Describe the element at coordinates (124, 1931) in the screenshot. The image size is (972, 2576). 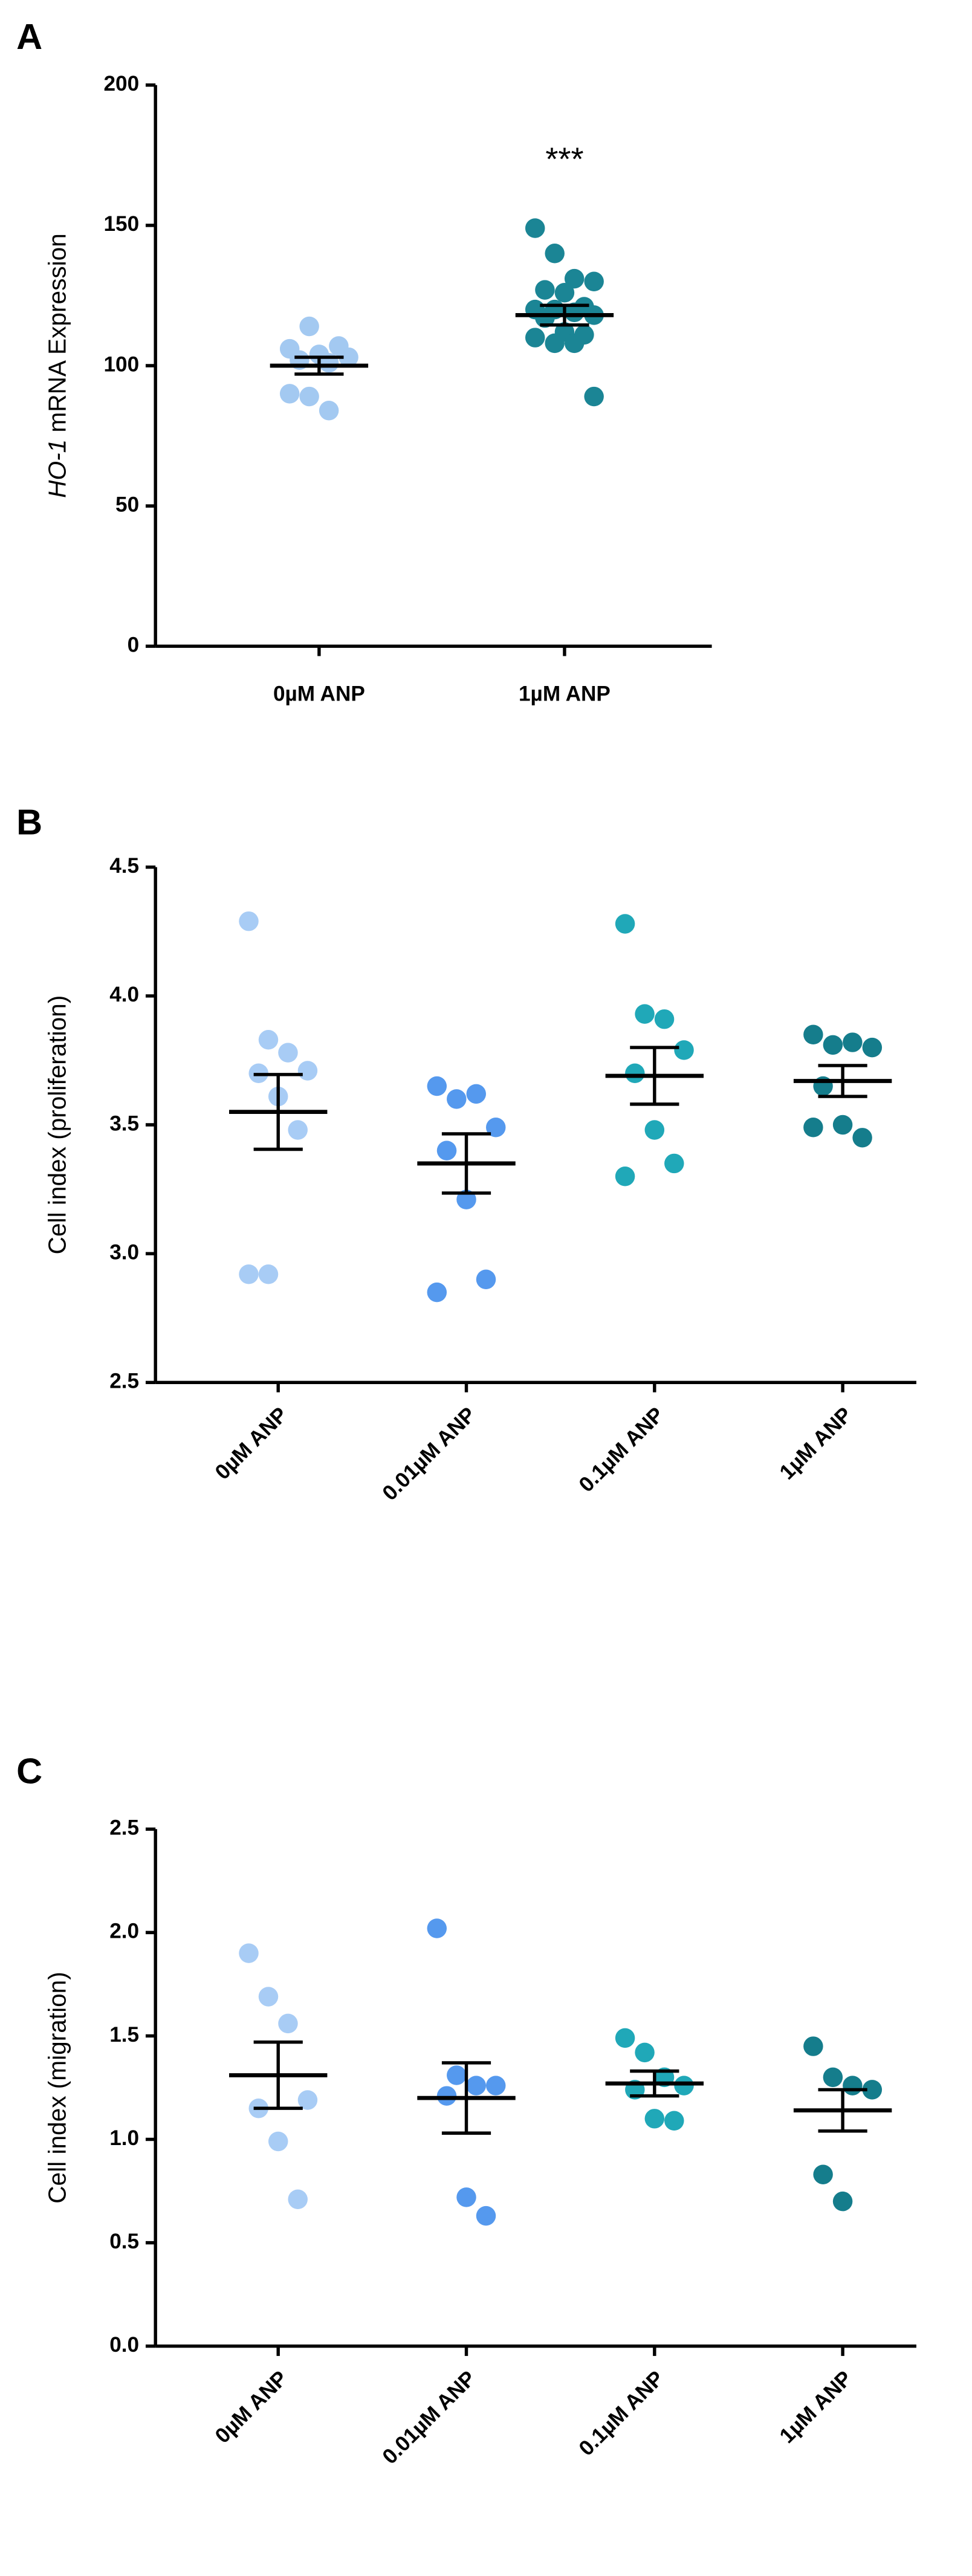
I see `y-tick-label: 2.0` at that location.